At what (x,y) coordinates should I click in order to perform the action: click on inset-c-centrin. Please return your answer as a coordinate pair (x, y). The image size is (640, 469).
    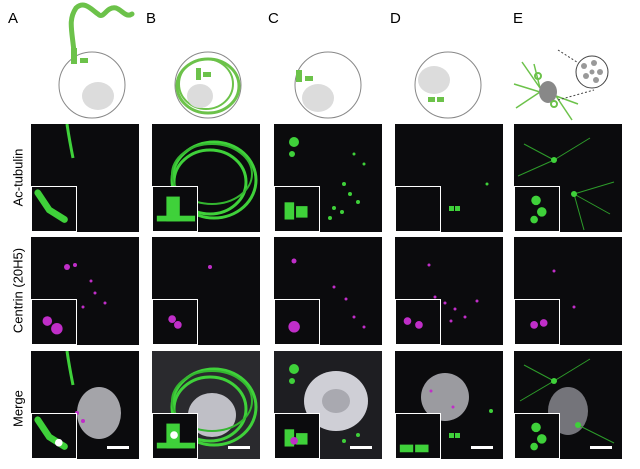
    Looking at the image, I should click on (297, 322).